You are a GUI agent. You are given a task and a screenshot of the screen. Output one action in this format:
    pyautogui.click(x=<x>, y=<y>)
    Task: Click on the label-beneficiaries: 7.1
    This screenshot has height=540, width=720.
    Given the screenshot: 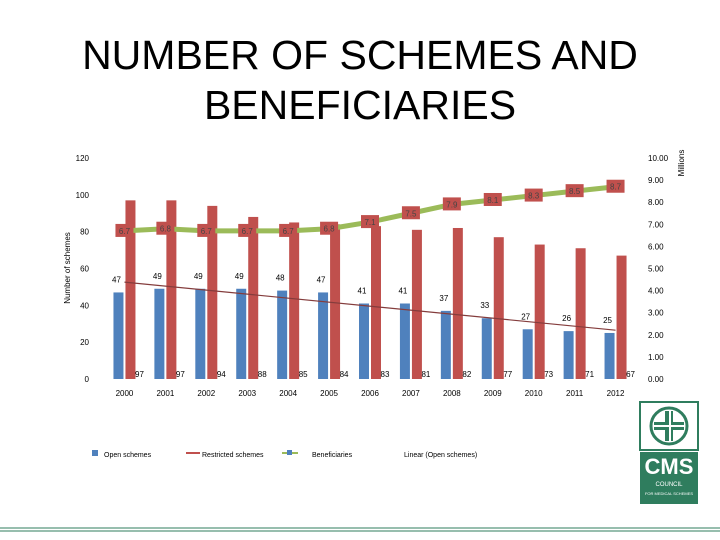 What is the action you would take?
    pyautogui.click(x=370, y=222)
    